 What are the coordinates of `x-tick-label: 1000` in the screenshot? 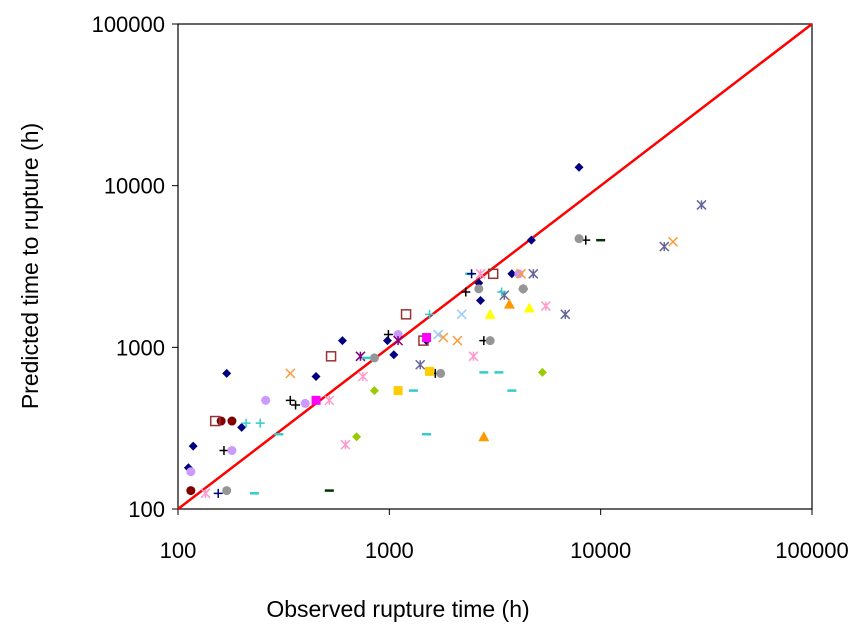 It's located at (389, 550).